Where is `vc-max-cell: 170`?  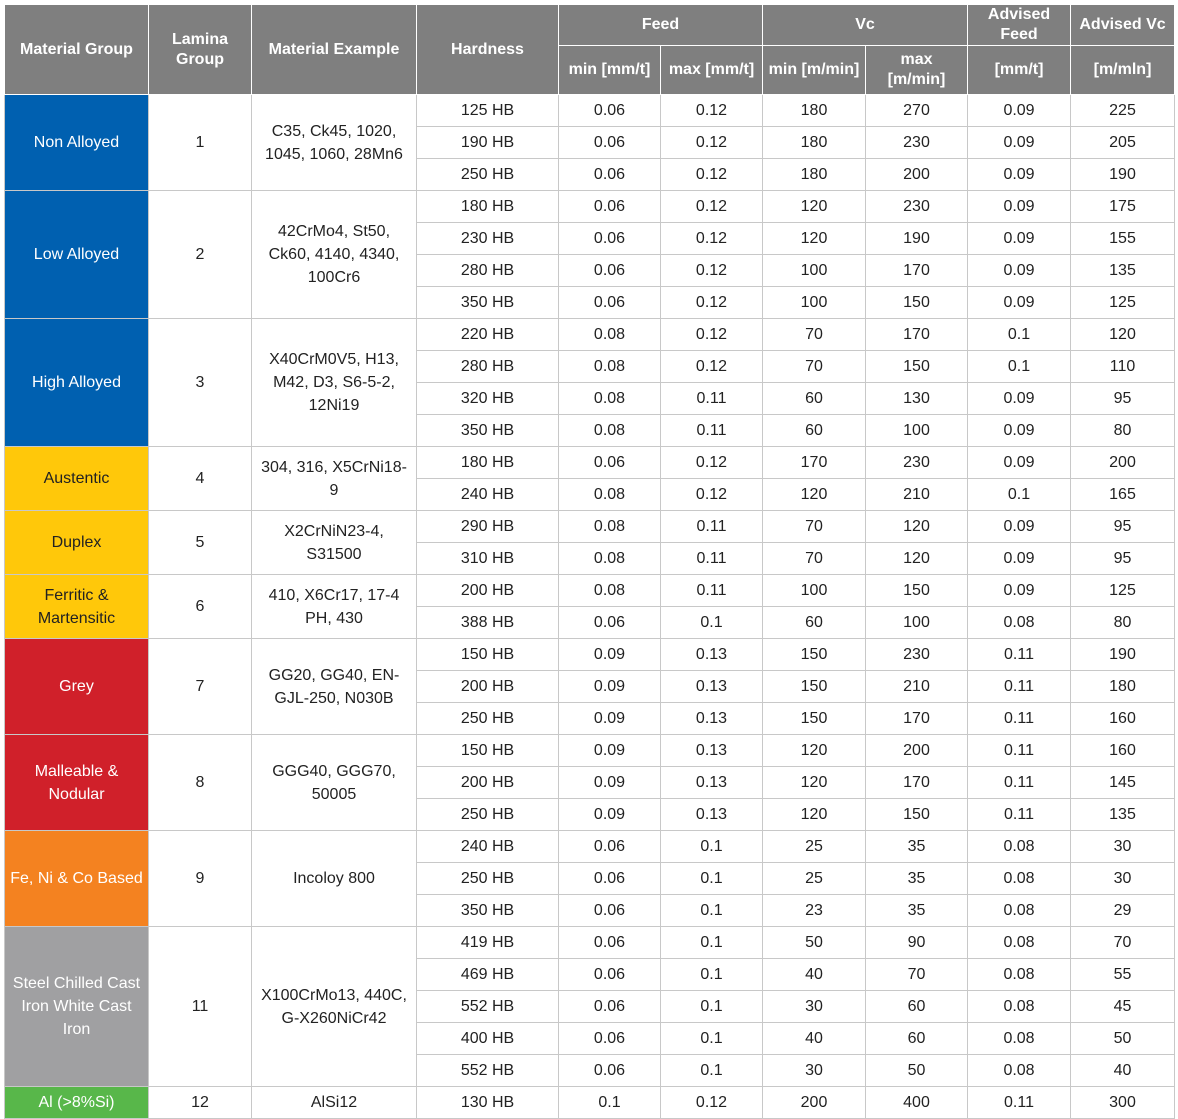
vc-max-cell: 170 is located at coordinates (916, 718).